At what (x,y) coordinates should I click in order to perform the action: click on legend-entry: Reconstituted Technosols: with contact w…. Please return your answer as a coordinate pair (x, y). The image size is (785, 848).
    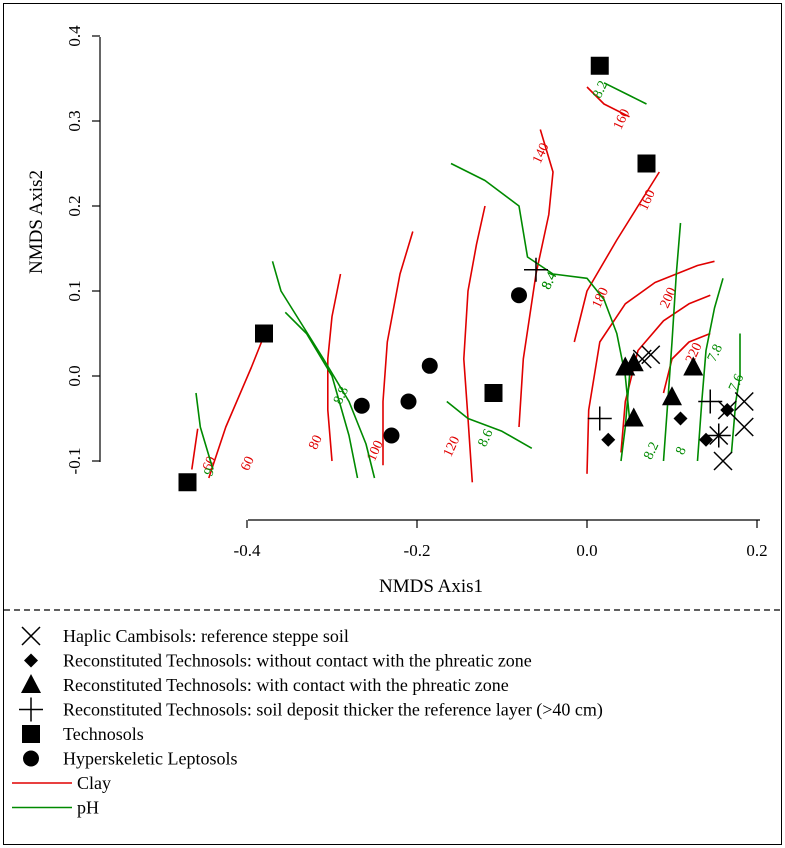
    Looking at the image, I should click on (265, 684).